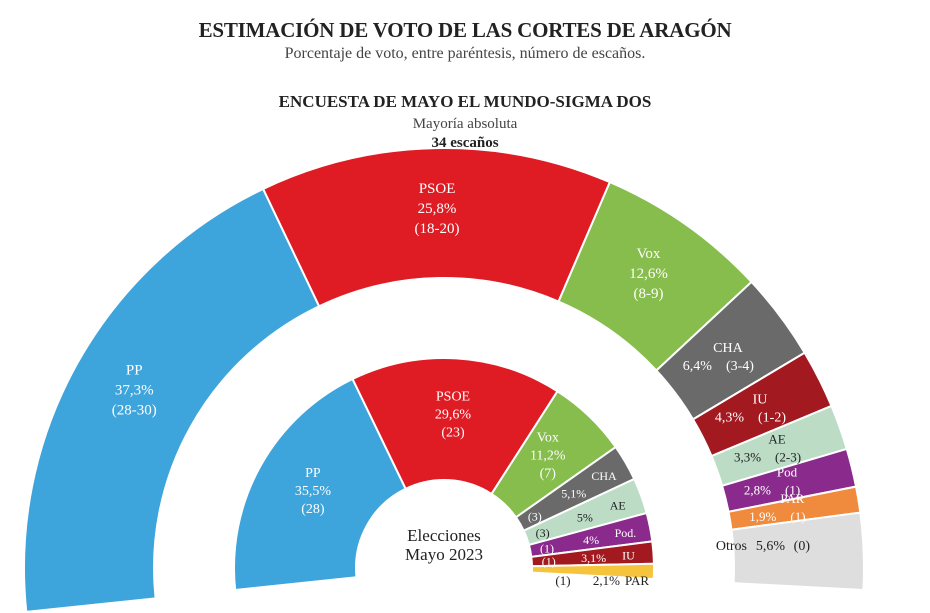  Describe the element at coordinates (547, 549) in the screenshot. I see `label-inner-pod-seats: (1)` at that location.